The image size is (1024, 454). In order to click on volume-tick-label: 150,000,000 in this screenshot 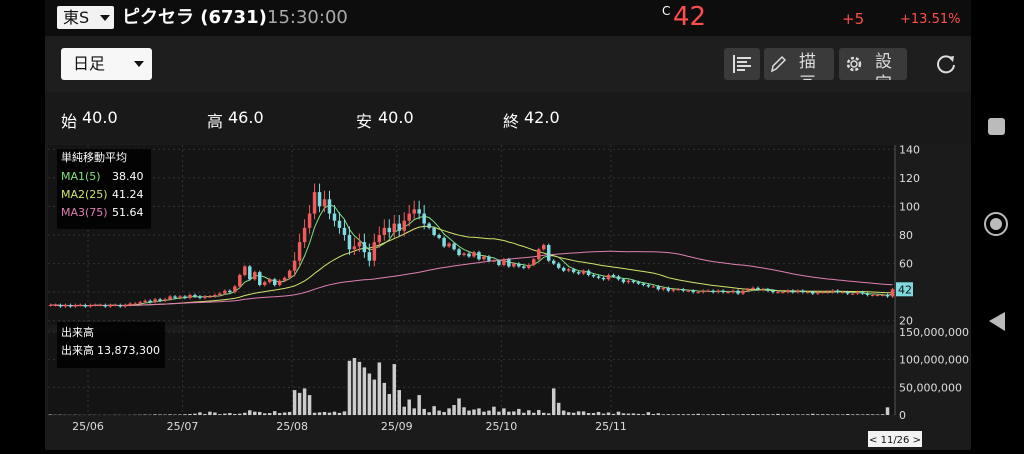, I will do `click(934, 332)`.